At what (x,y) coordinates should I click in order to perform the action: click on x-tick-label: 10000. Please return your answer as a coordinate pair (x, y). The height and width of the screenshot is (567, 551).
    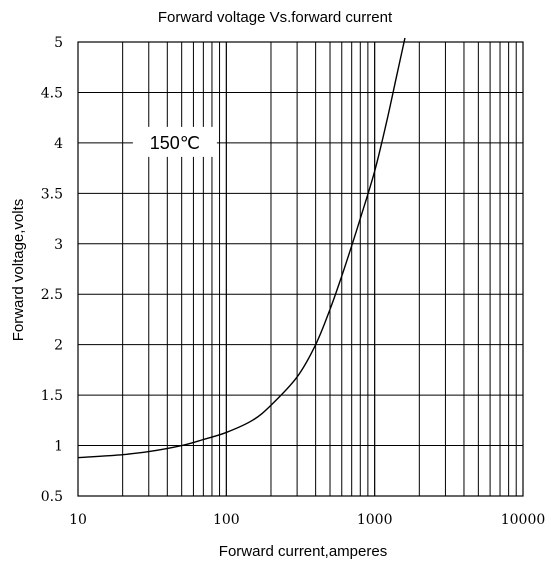
    Looking at the image, I should click on (523, 520).